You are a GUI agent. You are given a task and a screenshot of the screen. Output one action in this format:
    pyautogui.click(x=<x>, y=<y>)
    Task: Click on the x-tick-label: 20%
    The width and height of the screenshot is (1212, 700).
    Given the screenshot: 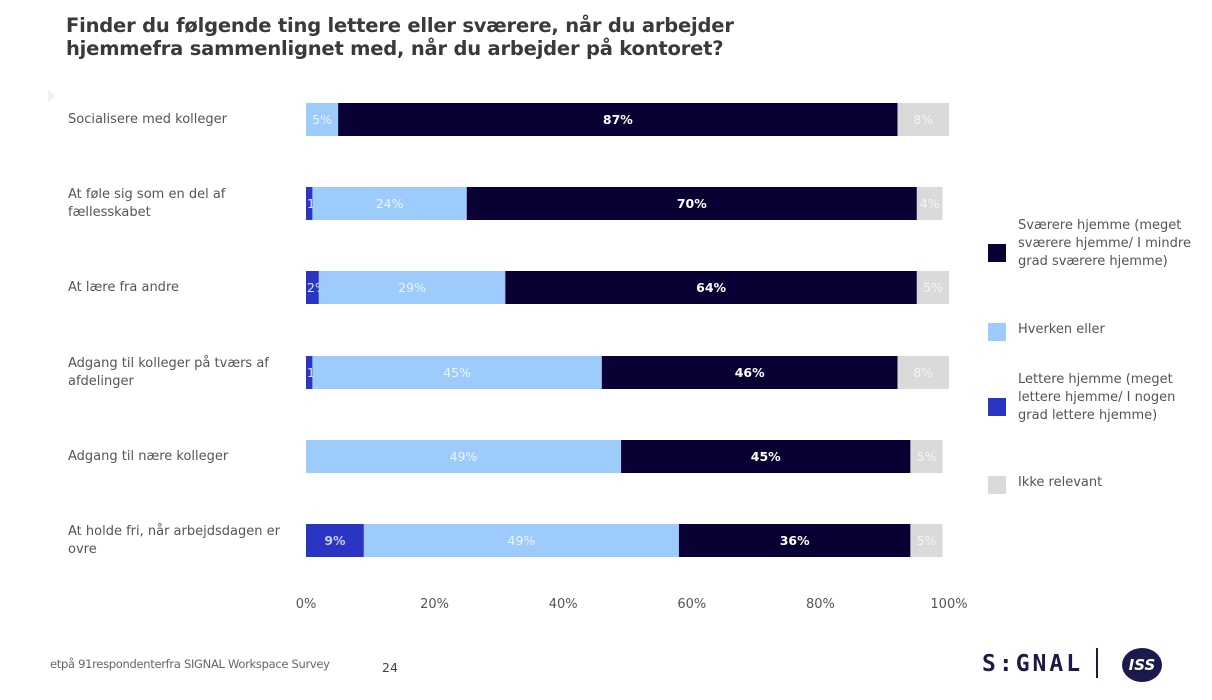 What is the action you would take?
    pyautogui.click(x=435, y=604)
    